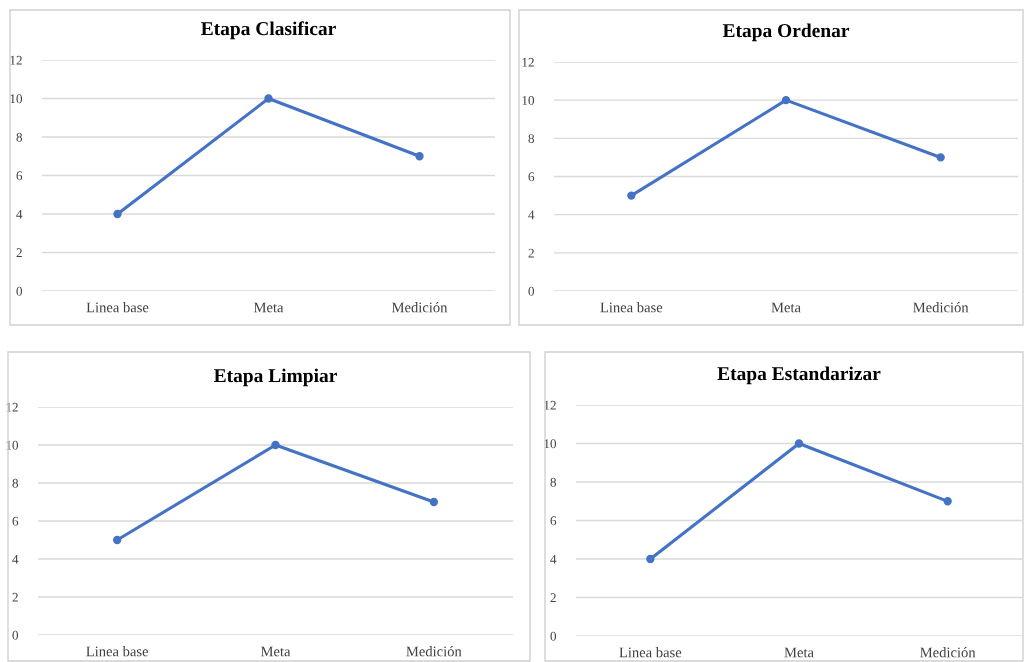 The height and width of the screenshot is (662, 1024). I want to click on chart-title: Etapa Ordenar, so click(786, 32).